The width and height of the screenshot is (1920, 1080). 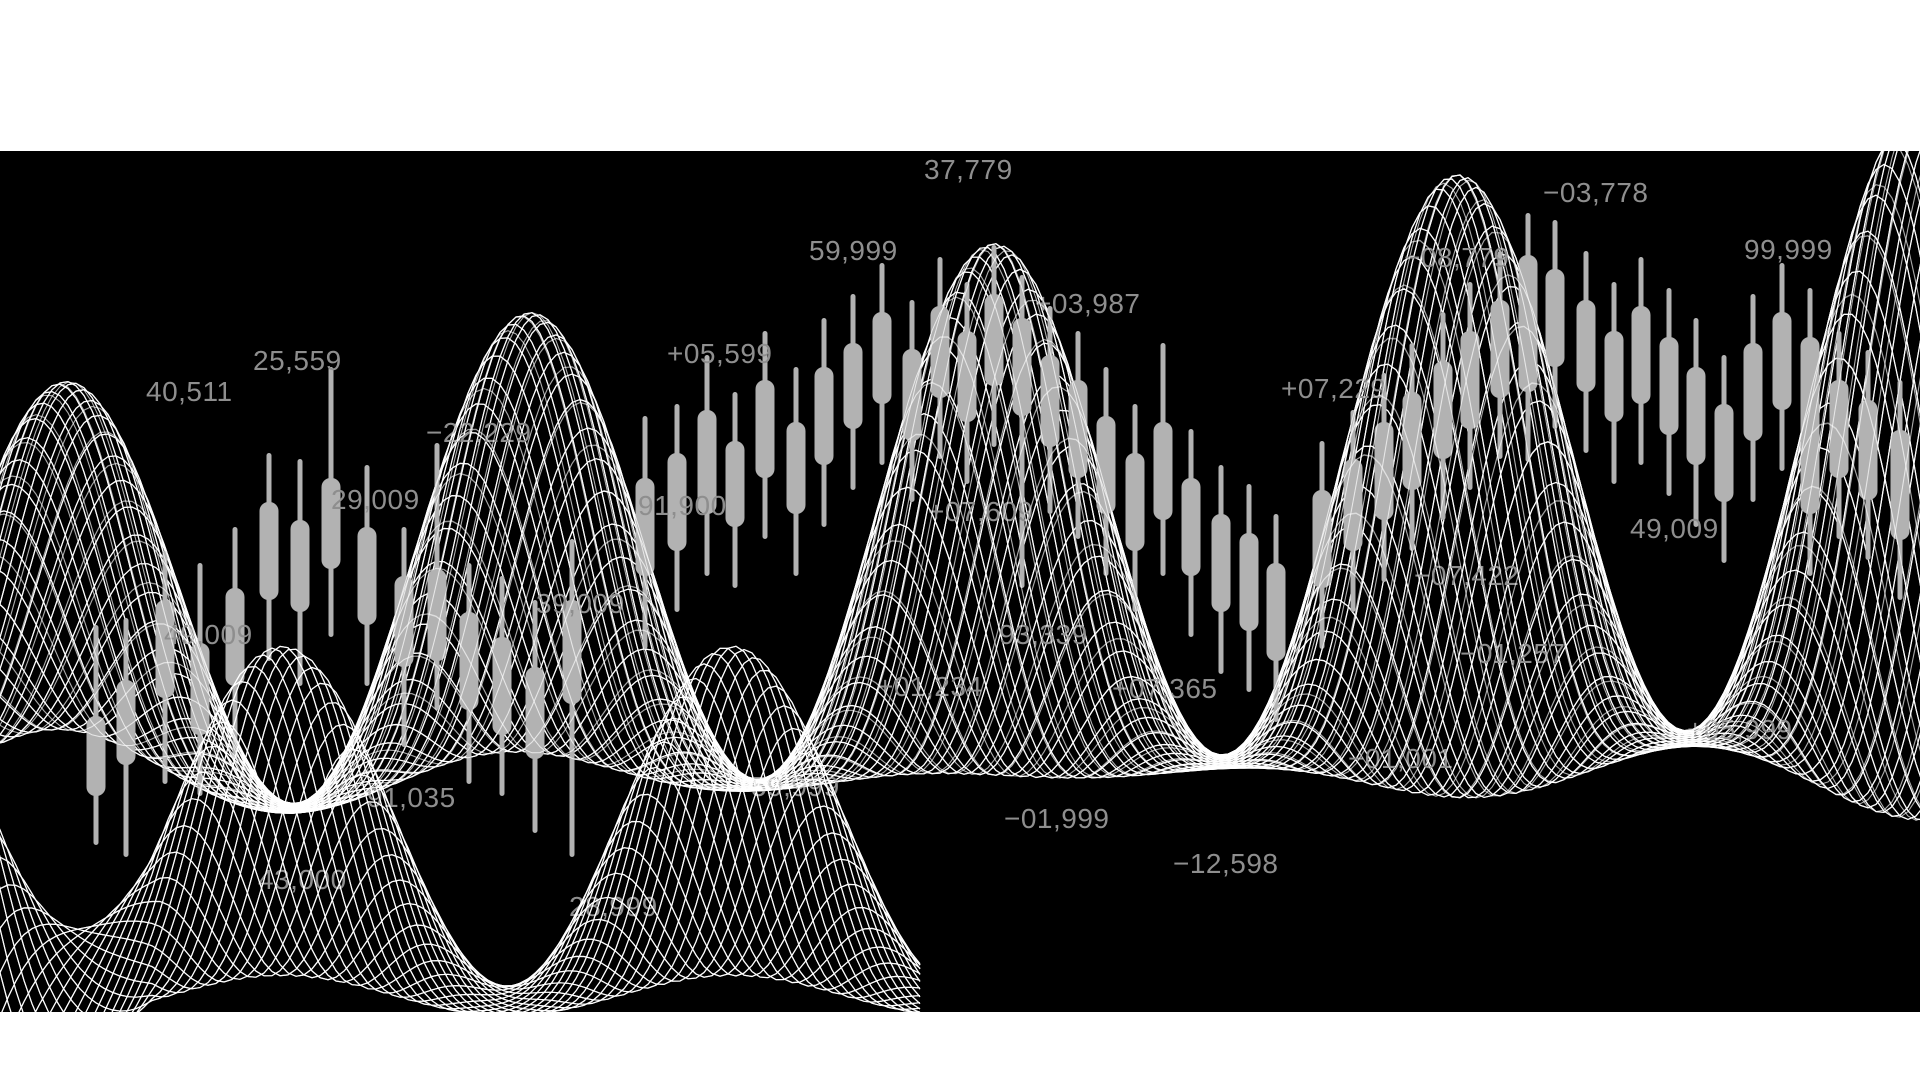 I want to click on price-label: +07,365, so click(x=1165, y=688).